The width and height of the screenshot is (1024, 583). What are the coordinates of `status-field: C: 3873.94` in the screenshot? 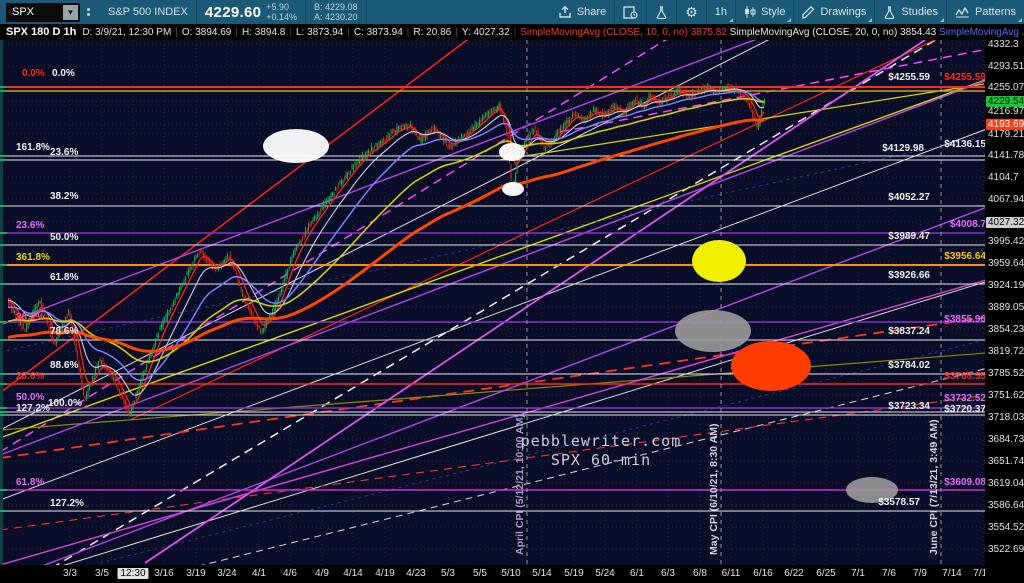 It's located at (378, 32).